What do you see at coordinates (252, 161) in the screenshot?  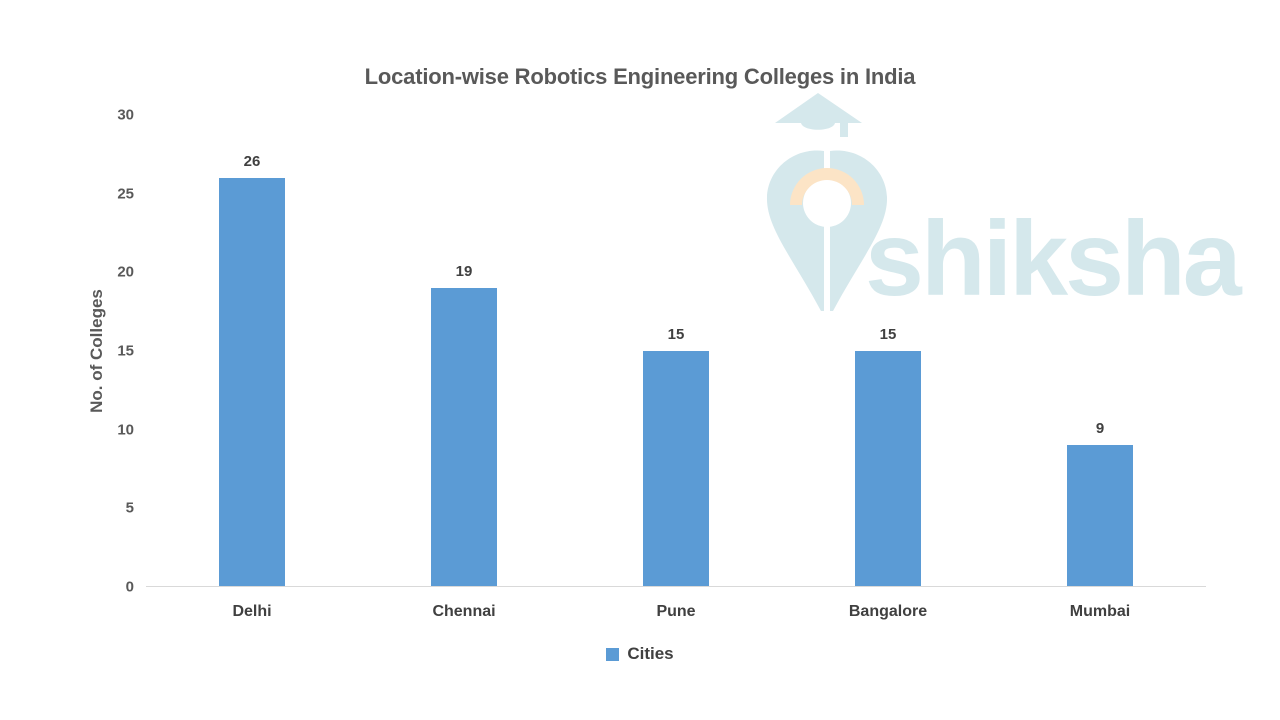 I see `data-label-delhi: 26` at bounding box center [252, 161].